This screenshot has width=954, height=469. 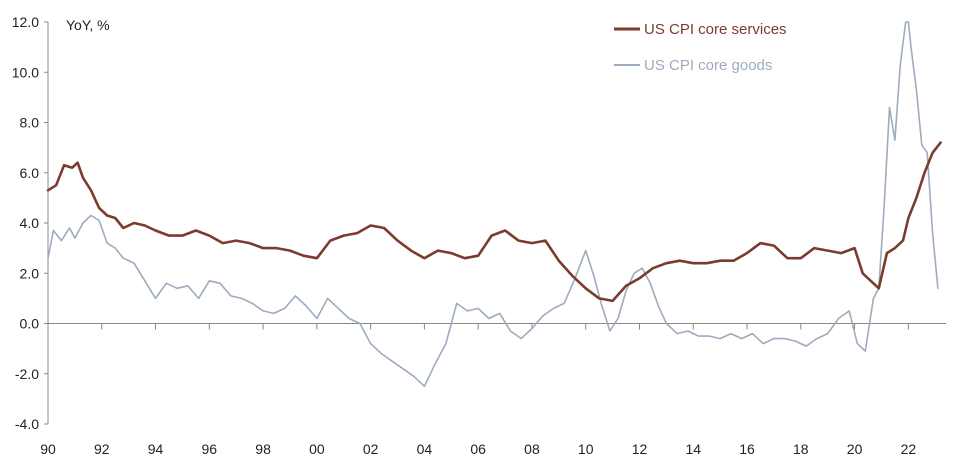 I want to click on x-tick-label: 08, so click(x=532, y=449).